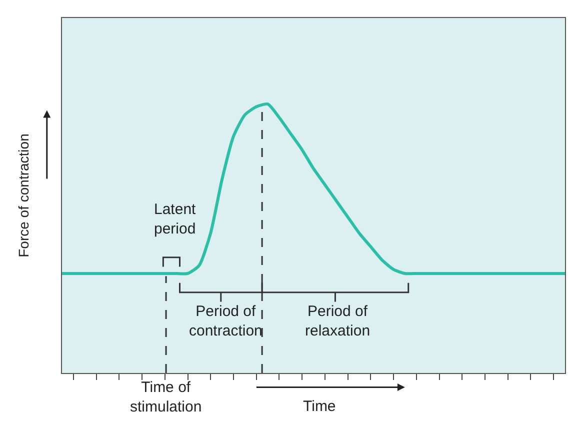 This screenshot has width=576, height=435. I want to click on annotation: Period of contraction, so click(225, 321).